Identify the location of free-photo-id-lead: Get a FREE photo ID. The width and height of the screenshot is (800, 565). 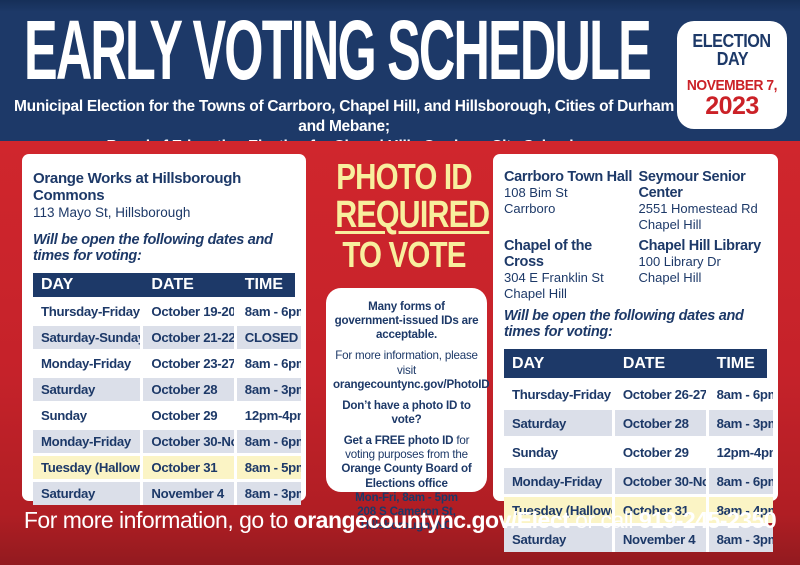
(398, 441).